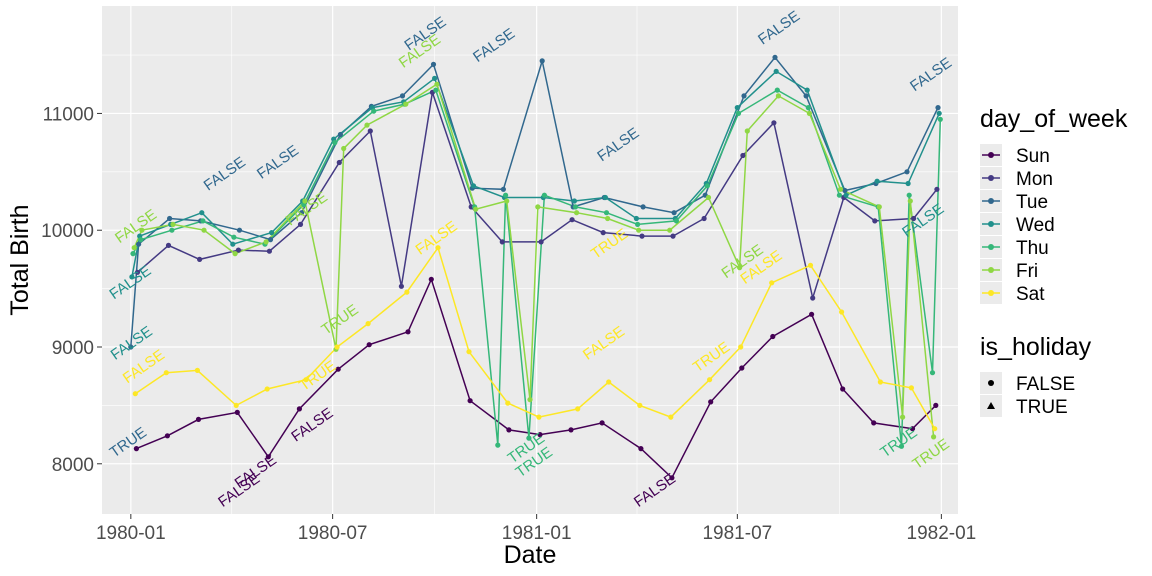 This screenshot has width=1152, height=576. I want to click on x-tick-label: 1980-01, so click(131, 533).